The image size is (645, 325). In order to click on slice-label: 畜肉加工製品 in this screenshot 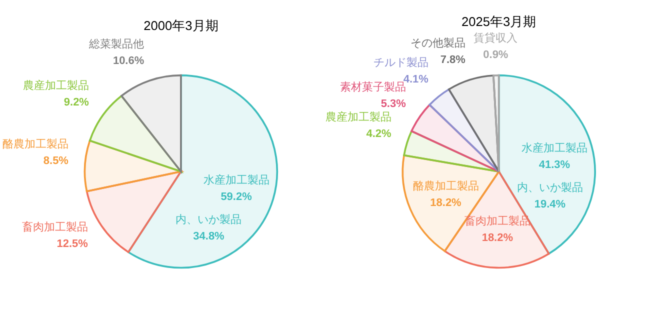, I will do `click(55, 227)`.